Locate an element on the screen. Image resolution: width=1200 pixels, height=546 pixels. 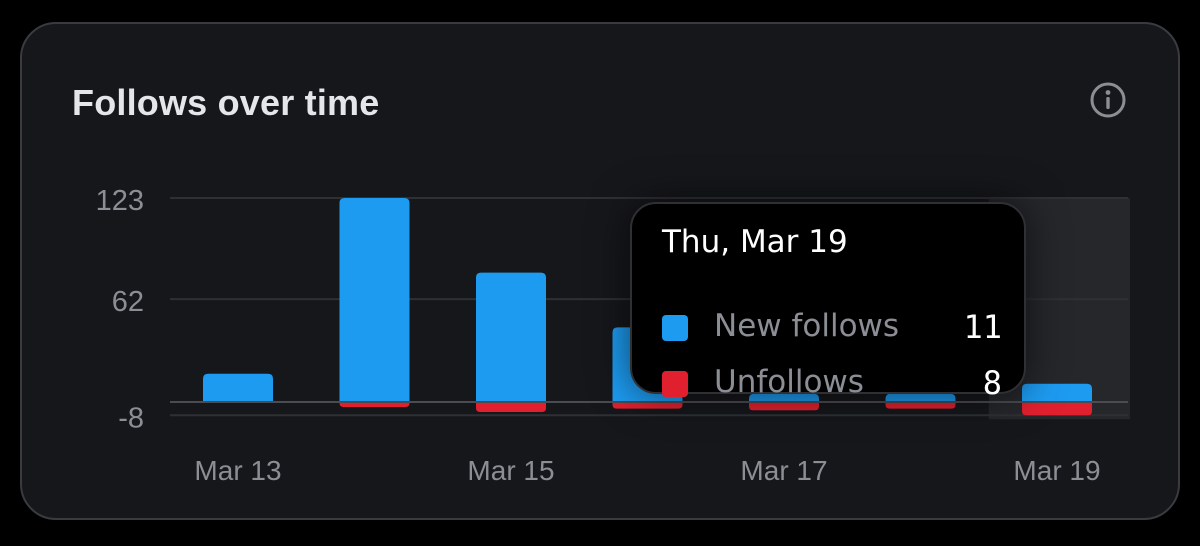
tooltip-row-unfollows: Unfollows 8 is located at coordinates (832, 384).